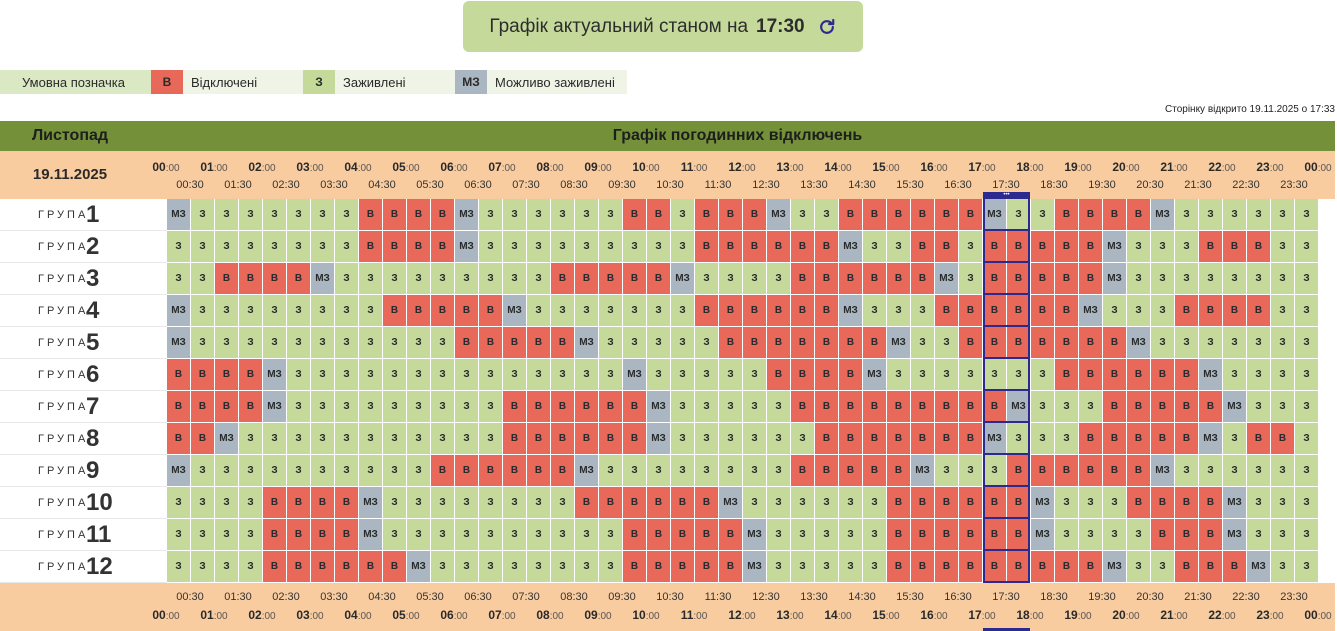 Image resolution: width=1337 pixels, height=631 pixels. What do you see at coordinates (1246, 597) in the screenshot?
I see `bottom-half-hour-label: 22:30` at bounding box center [1246, 597].